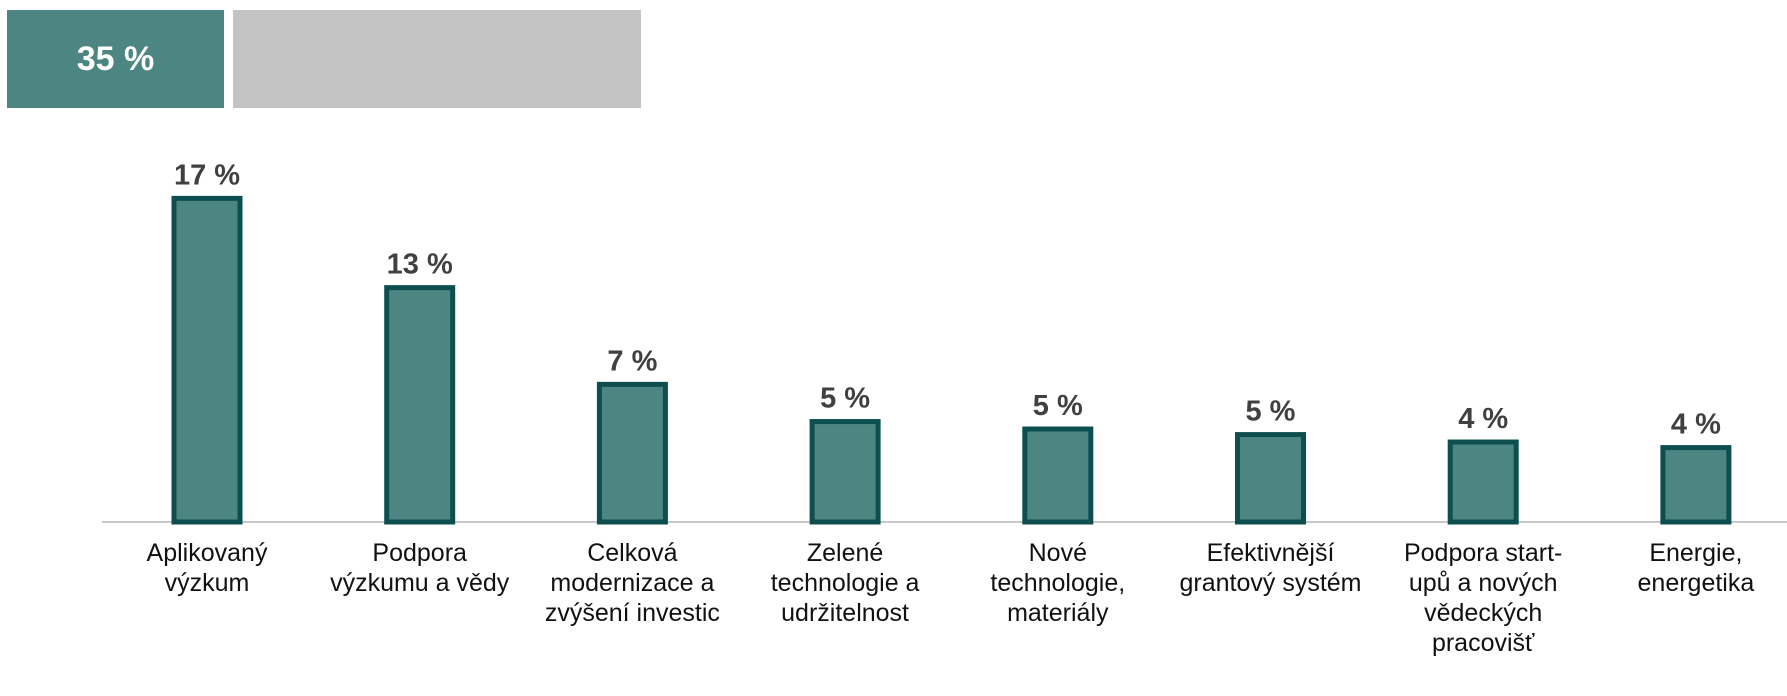 The image size is (1787, 696). What do you see at coordinates (115, 59) in the screenshot?
I see `headline-box: 35 %` at bounding box center [115, 59].